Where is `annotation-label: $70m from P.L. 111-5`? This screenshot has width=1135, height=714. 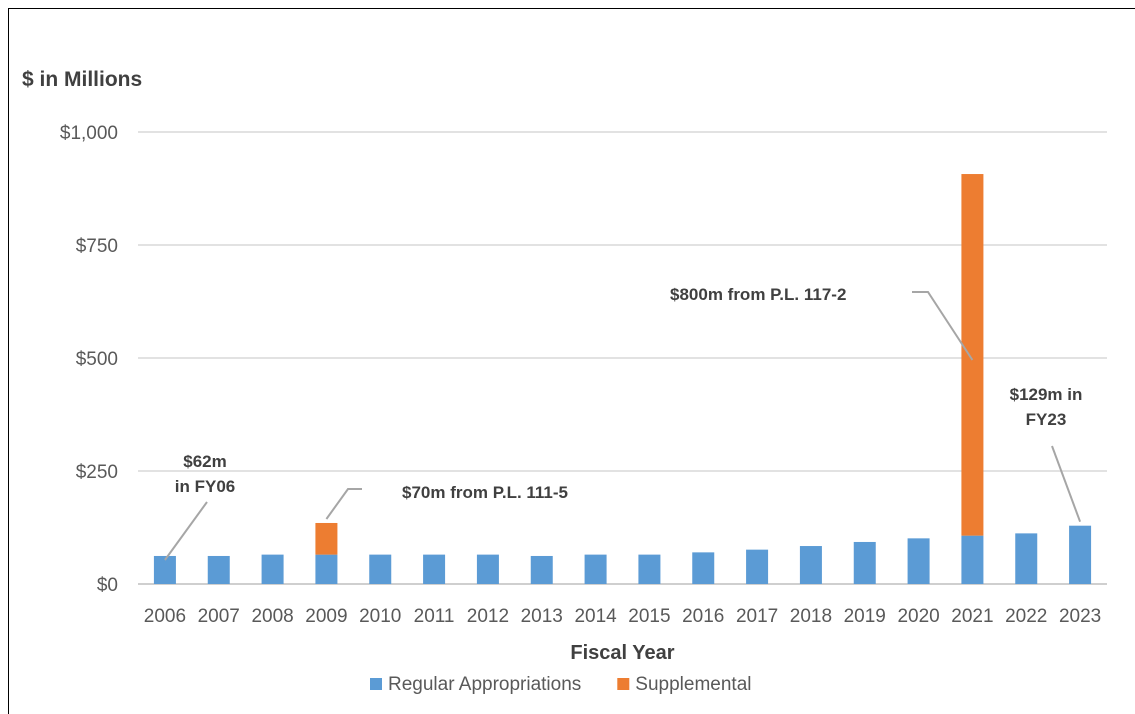
annotation-label: $70m from P.L. 111-5 is located at coordinates (485, 492).